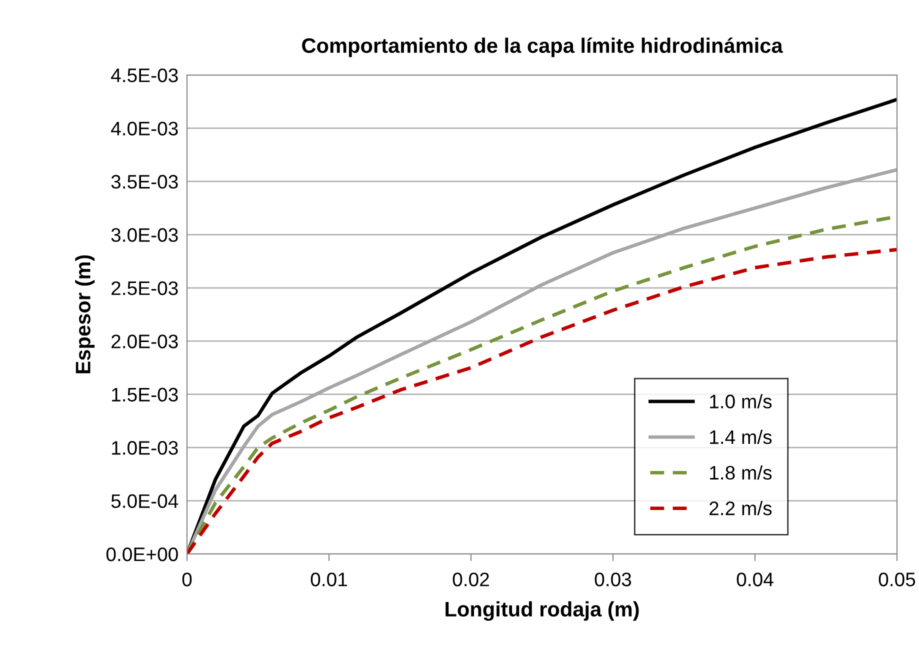  Describe the element at coordinates (542, 48) in the screenshot. I see `chart-title: Comportamiento de la capa límite hidrodinámica` at that location.